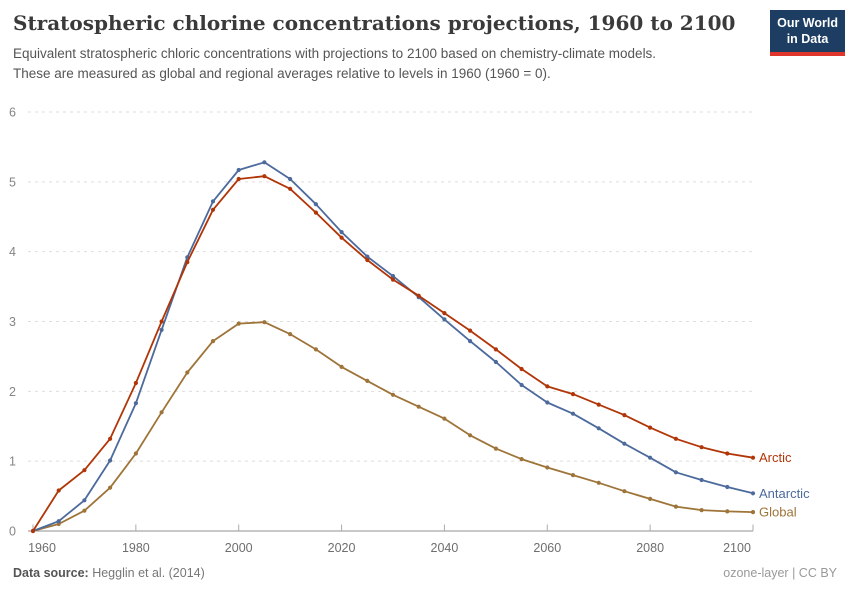 The height and width of the screenshot is (600, 850). What do you see at coordinates (470, 435) in the screenshot?
I see `global-point-2045` at bounding box center [470, 435].